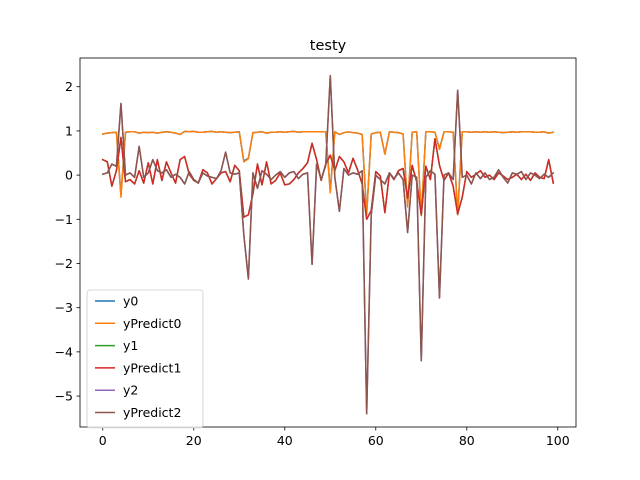 The width and height of the screenshot is (640, 480). I want to click on x-tick-label: 100, so click(558, 440).